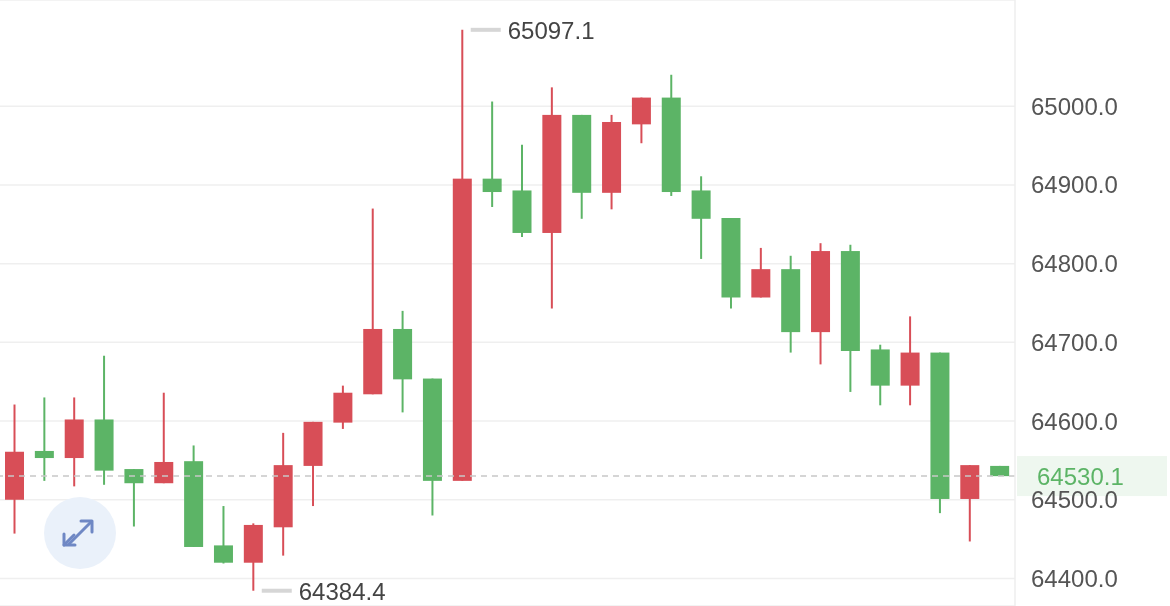  I want to click on annotation: 65097.1, so click(551, 30).